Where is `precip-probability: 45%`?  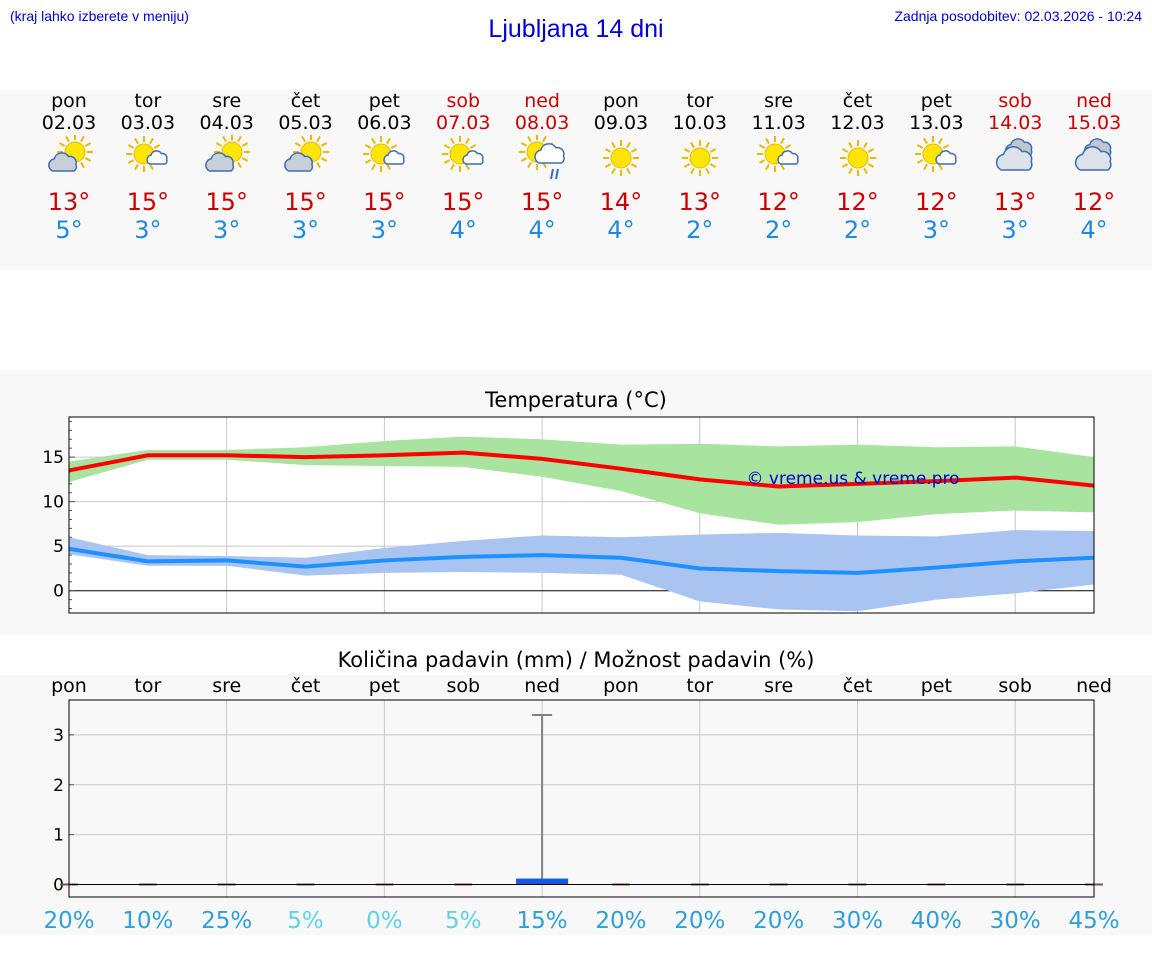
precip-probability: 45% is located at coordinates (1093, 921).